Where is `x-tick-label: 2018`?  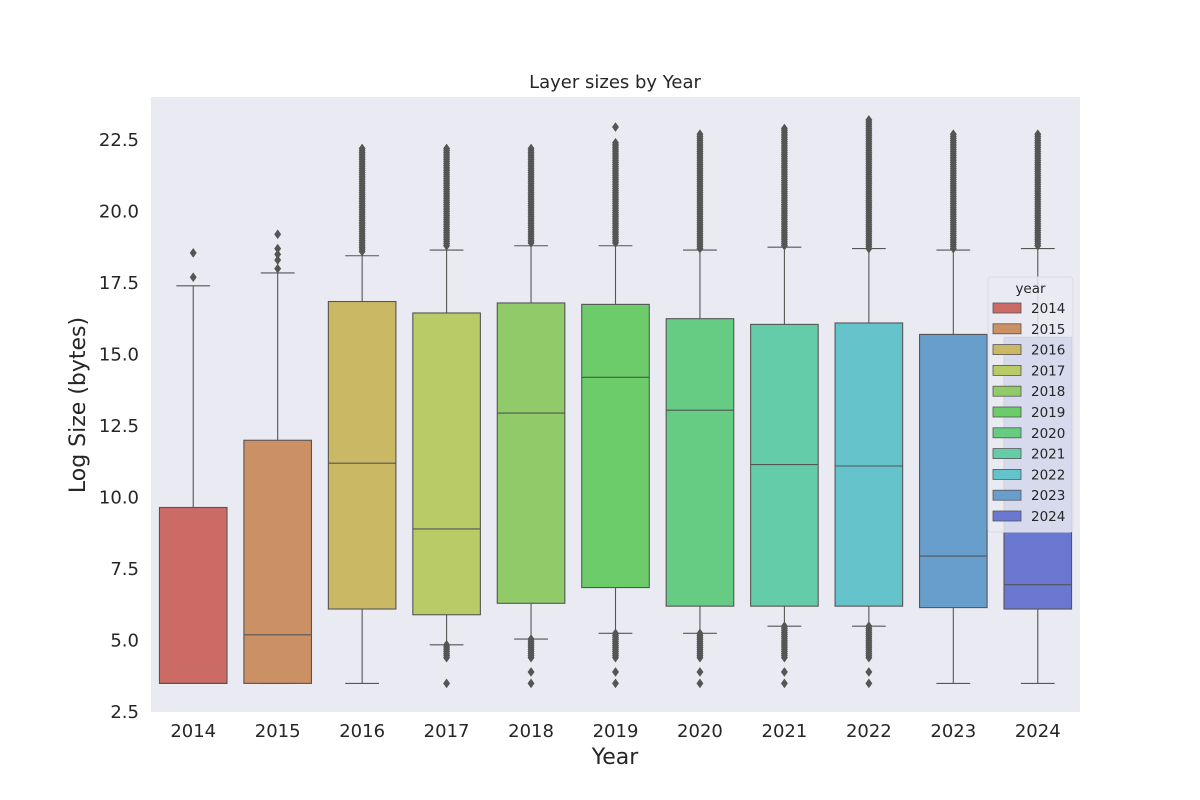
x-tick-label: 2018 is located at coordinates (531, 731).